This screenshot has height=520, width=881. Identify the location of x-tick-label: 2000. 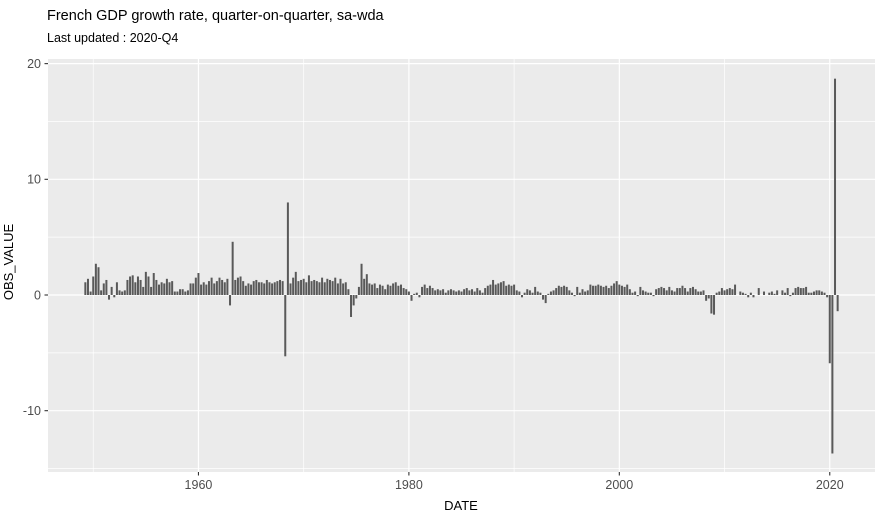
(619, 485).